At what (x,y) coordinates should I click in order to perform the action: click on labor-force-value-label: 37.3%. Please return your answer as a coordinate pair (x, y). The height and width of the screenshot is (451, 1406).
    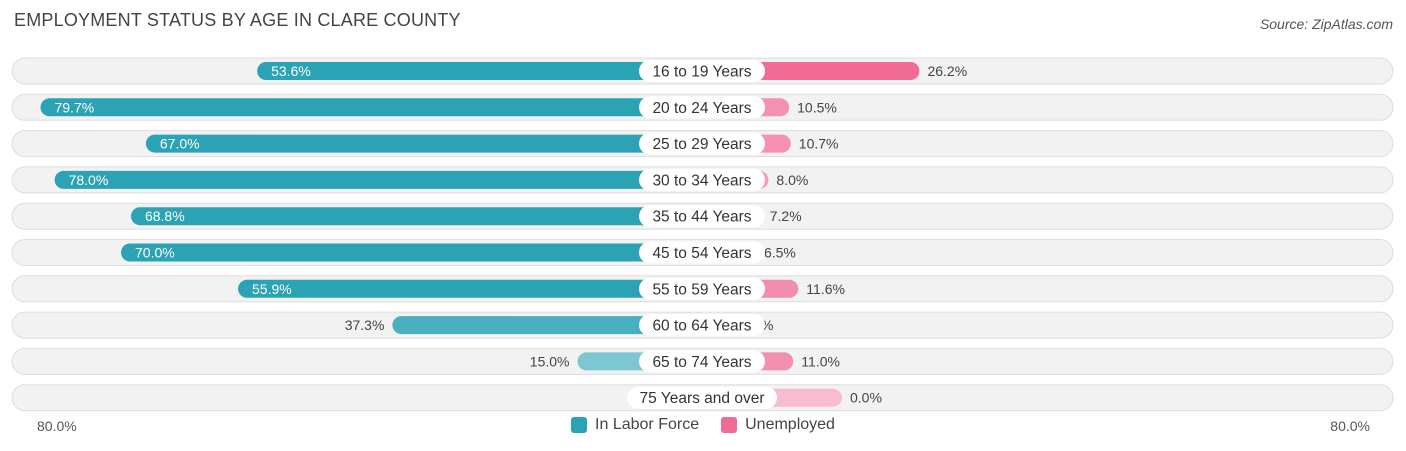
    Looking at the image, I should click on (365, 325).